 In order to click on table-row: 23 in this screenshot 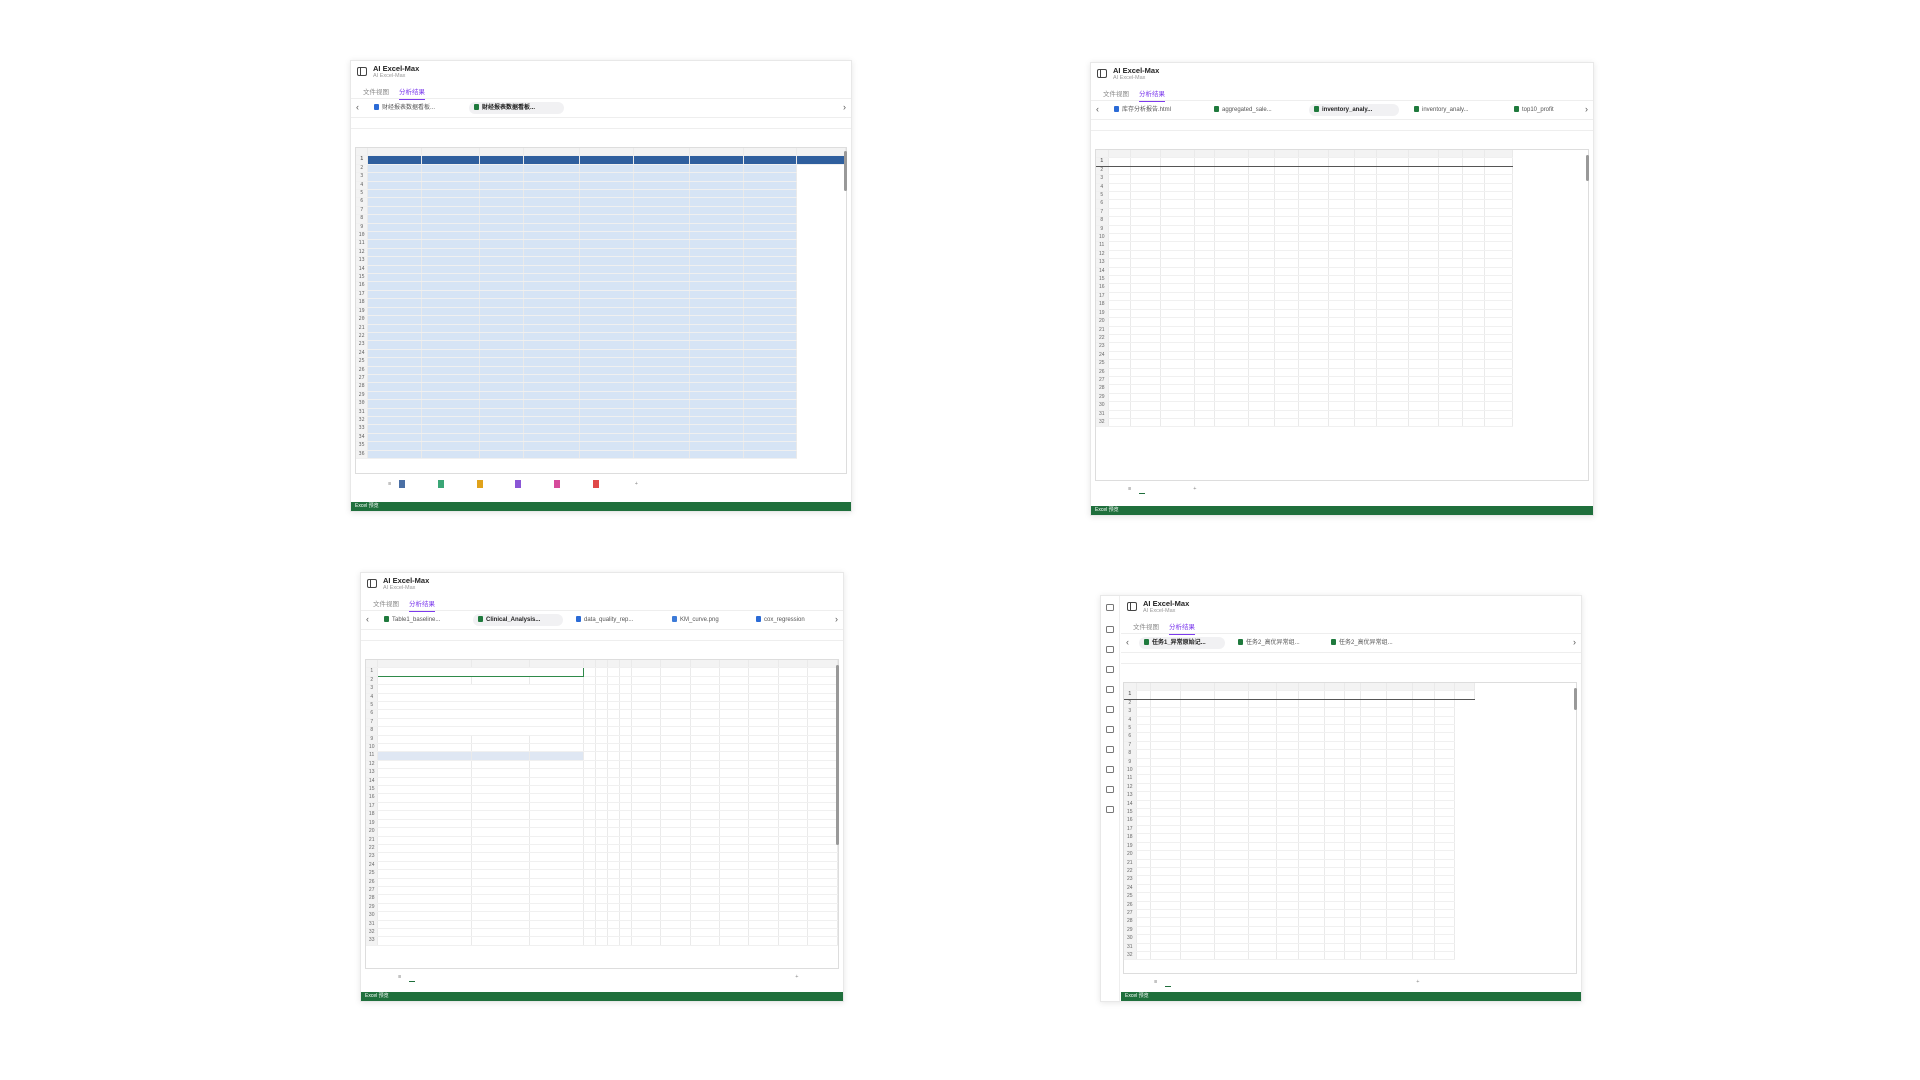, I will do `click(601, 345)`.